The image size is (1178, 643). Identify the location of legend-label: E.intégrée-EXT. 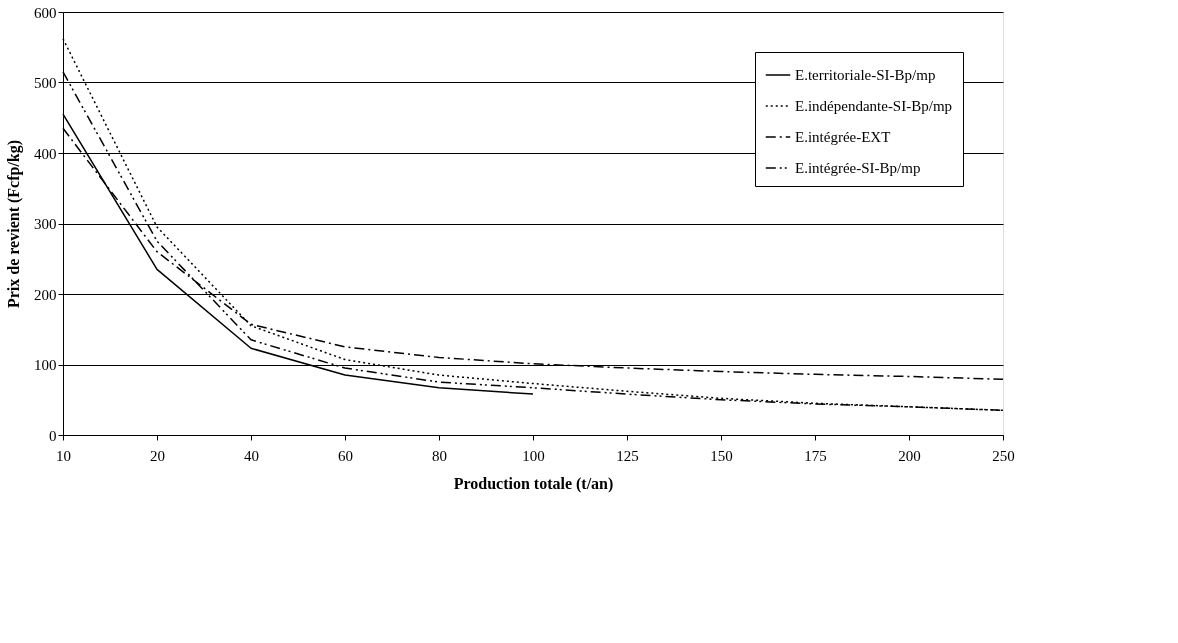
(843, 137).